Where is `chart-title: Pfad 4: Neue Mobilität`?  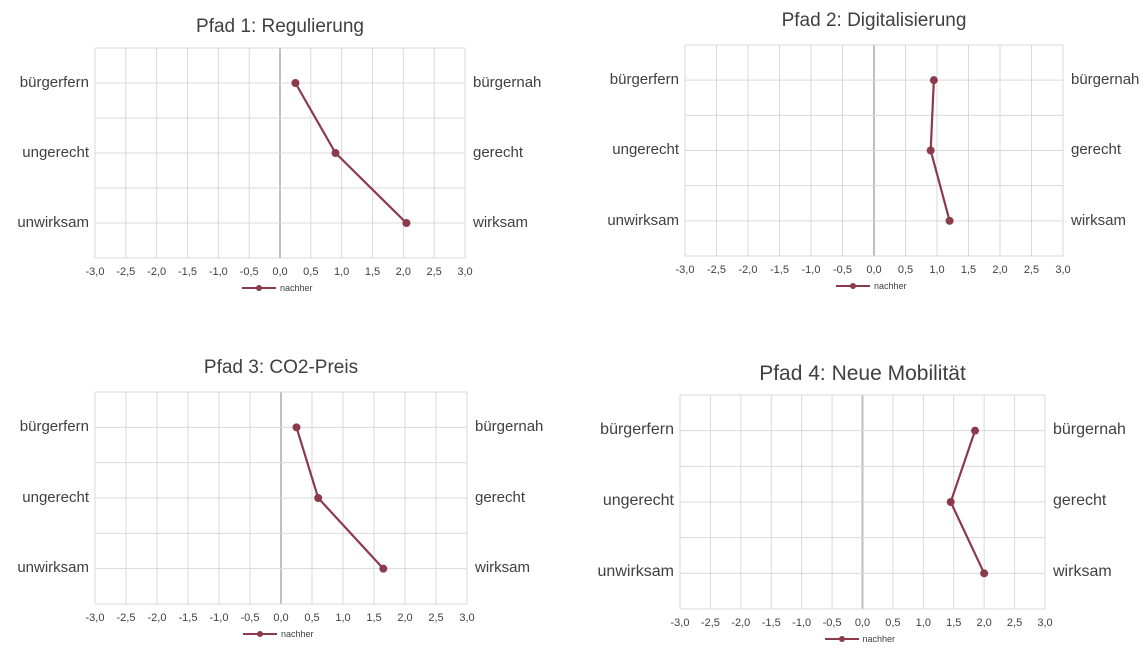
chart-title: Pfad 4: Neue Mobilität is located at coordinates (862, 373).